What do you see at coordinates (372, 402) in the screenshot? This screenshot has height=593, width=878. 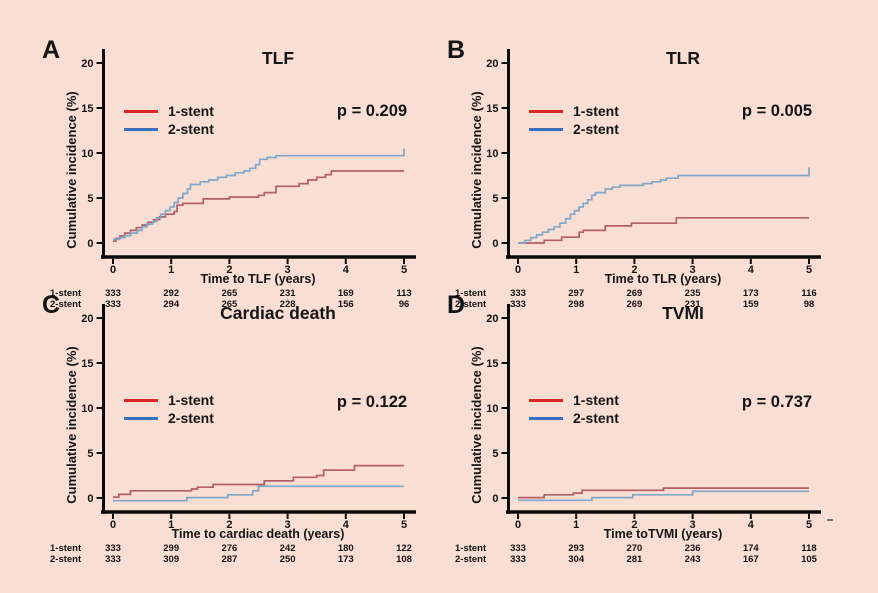 I see `p-value-label: p = 0.122` at bounding box center [372, 402].